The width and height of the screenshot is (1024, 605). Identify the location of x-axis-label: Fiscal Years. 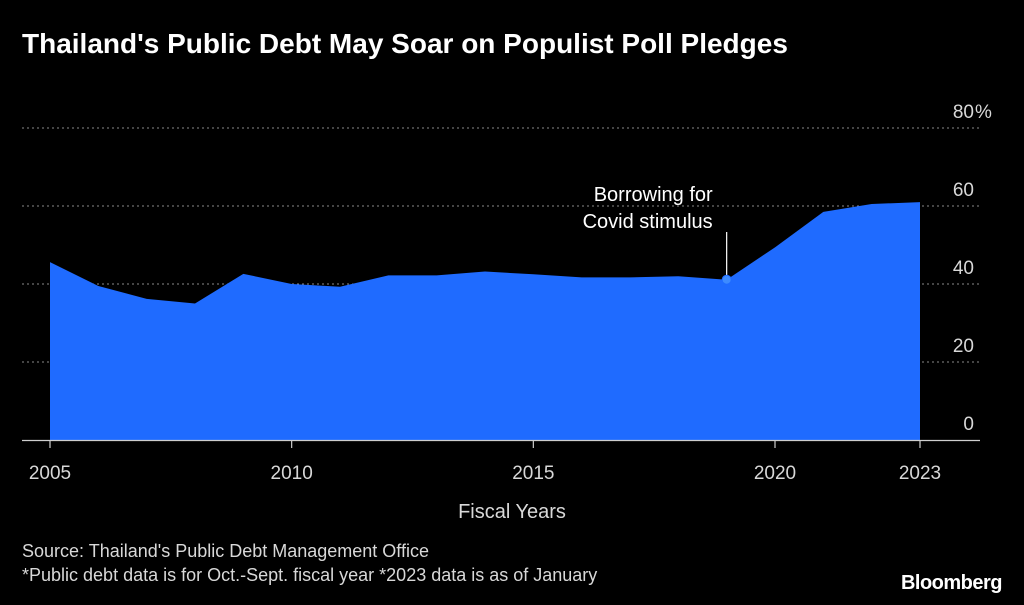
(512, 512).